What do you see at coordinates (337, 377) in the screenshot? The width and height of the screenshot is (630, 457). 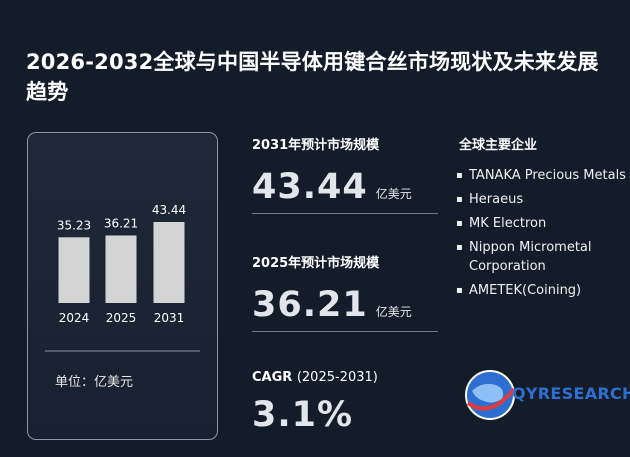 I see `cagr-period: (2025-2031)` at bounding box center [337, 377].